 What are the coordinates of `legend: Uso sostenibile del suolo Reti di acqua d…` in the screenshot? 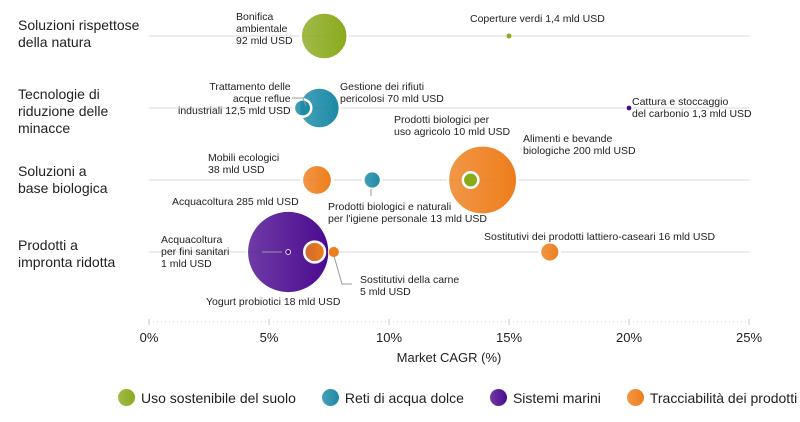 It's located at (457, 397).